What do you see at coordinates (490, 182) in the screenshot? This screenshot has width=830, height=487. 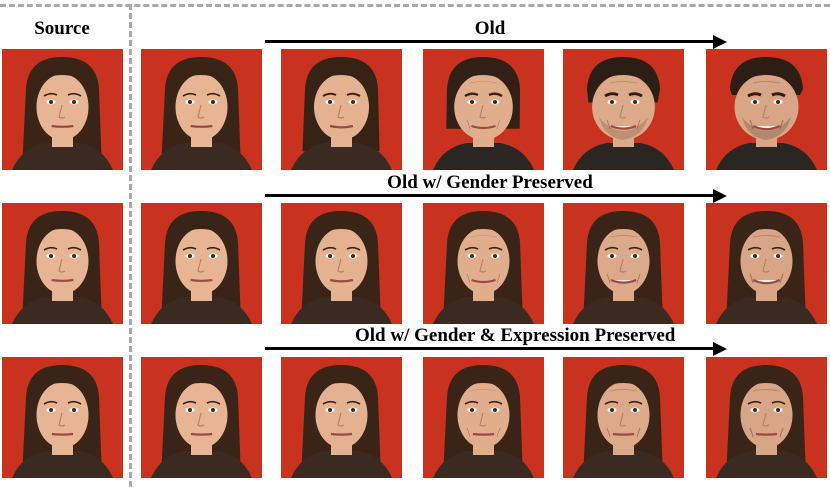 I see `row-title-gender-preserved: Old w/ Gender Preserved` at bounding box center [490, 182].